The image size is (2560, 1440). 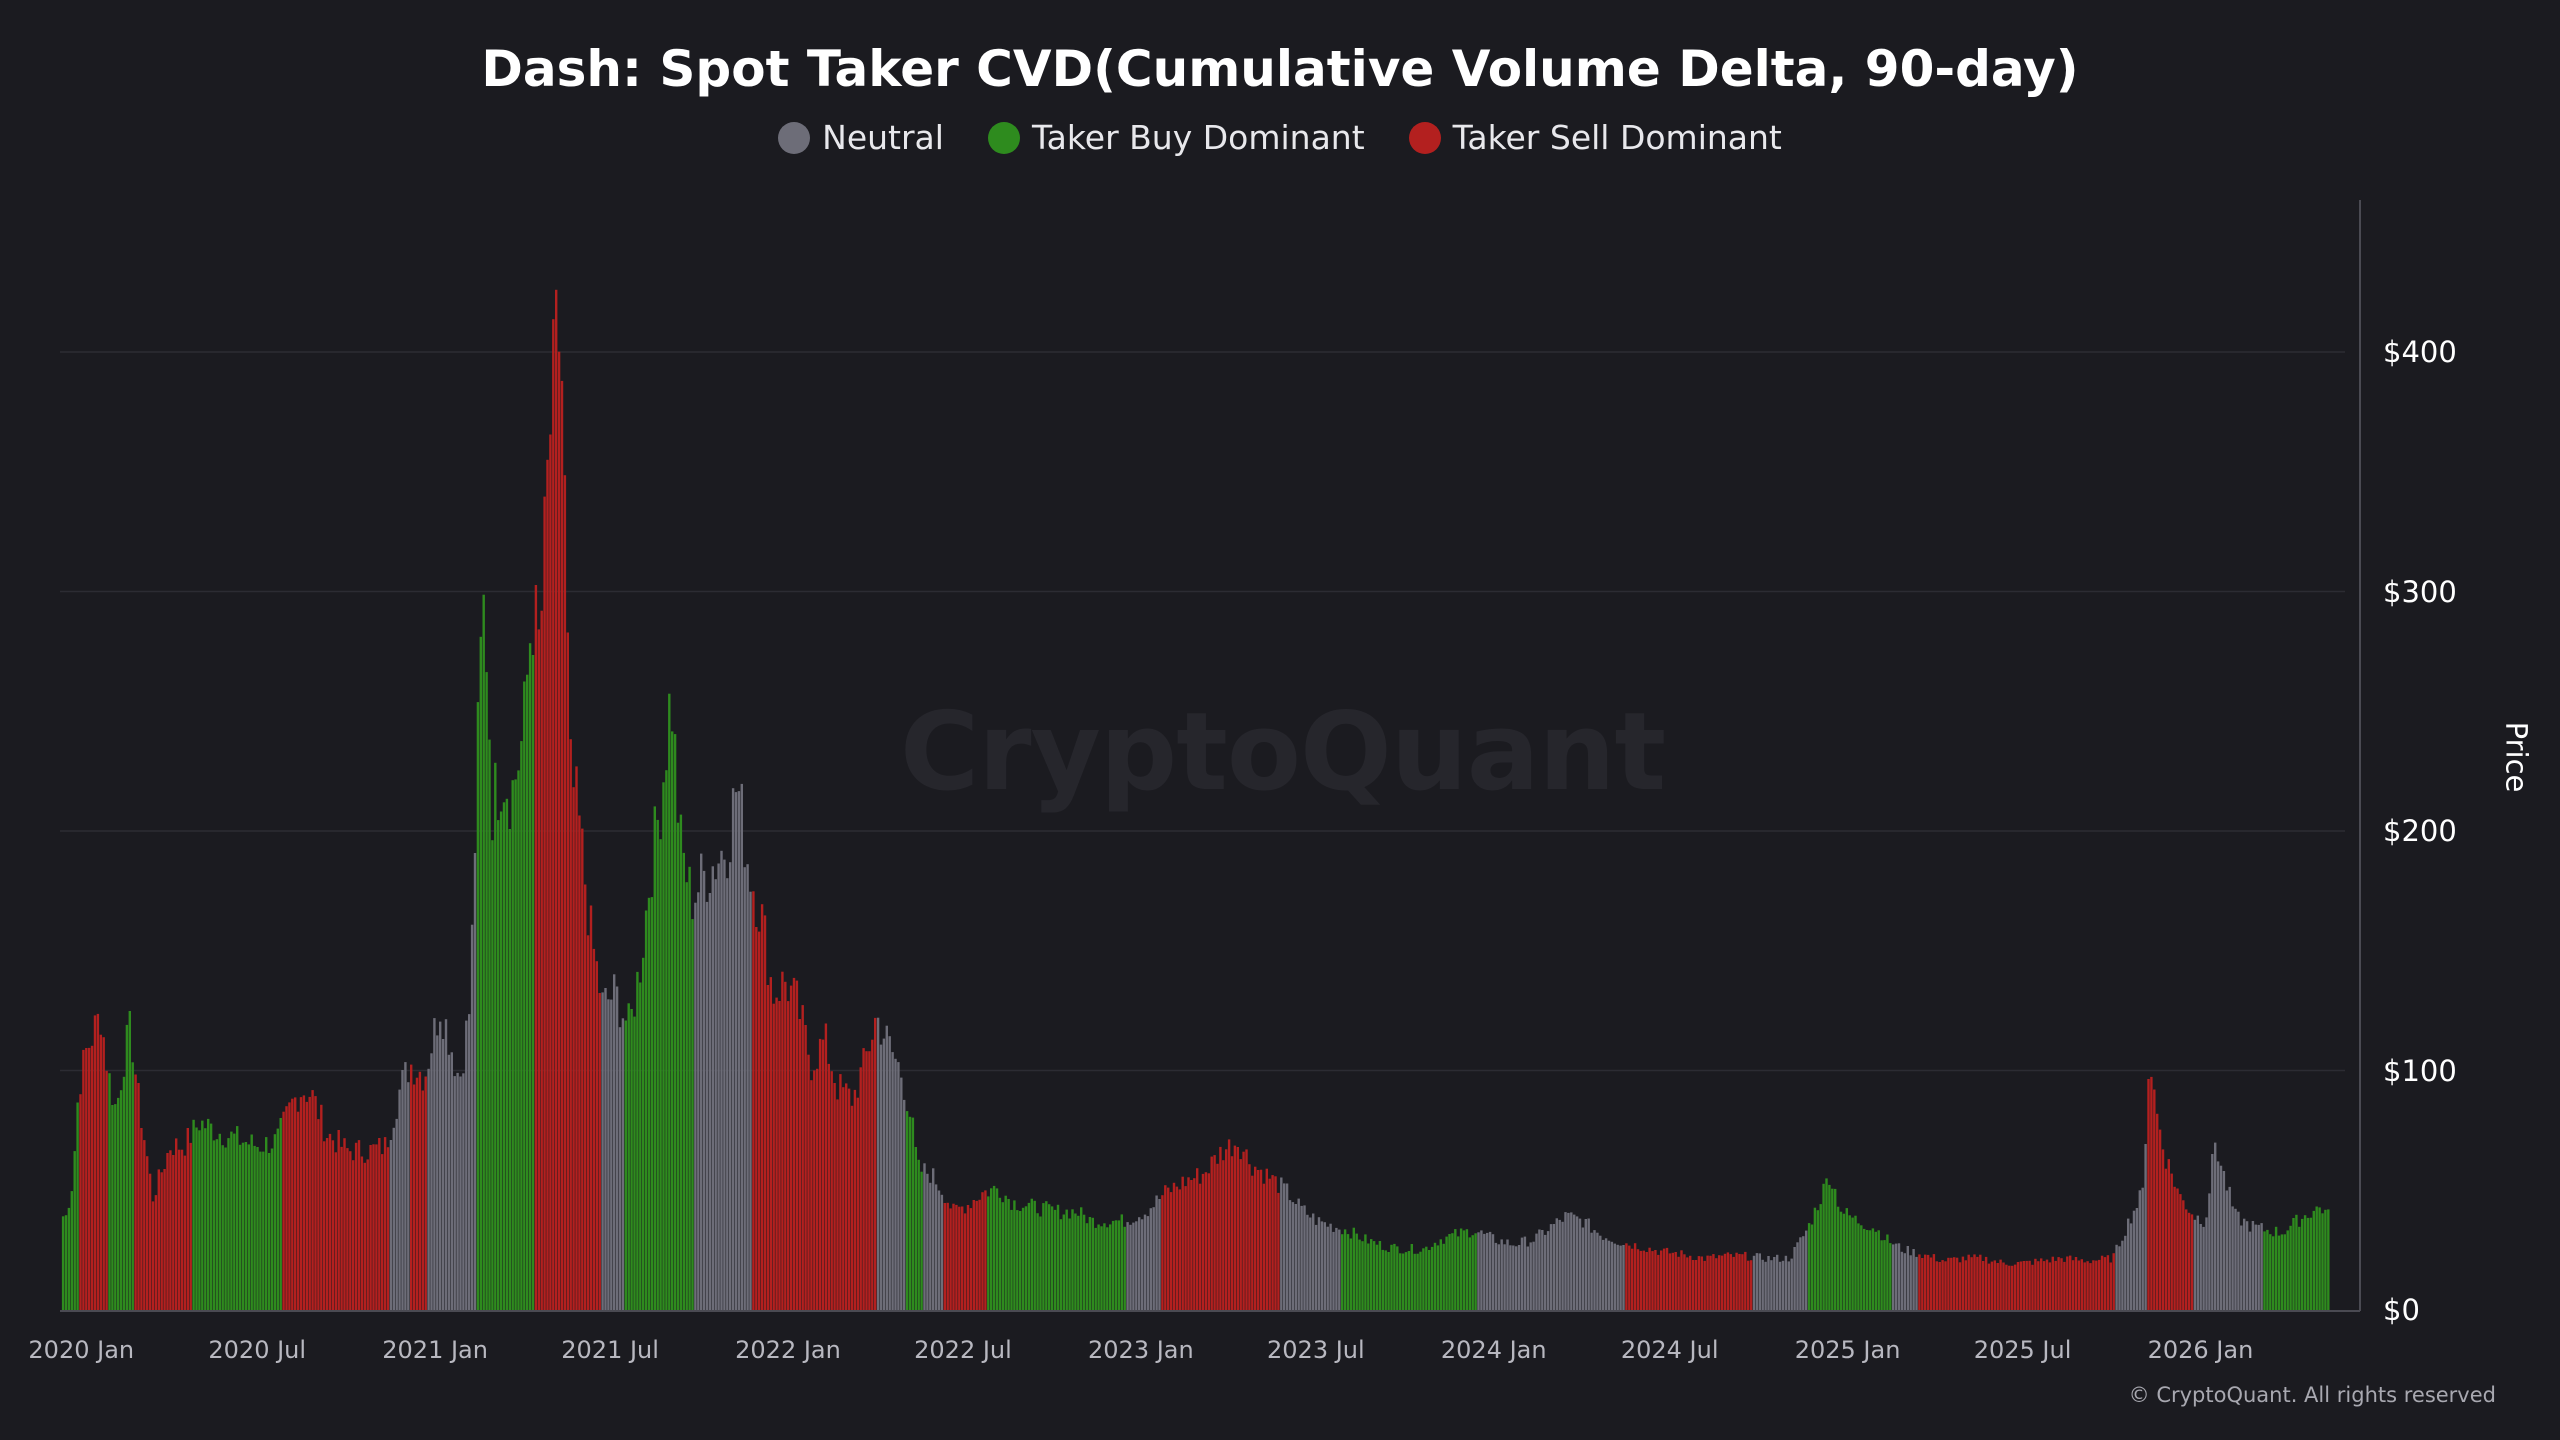 I want to click on legend-item-neutral: Neutral, so click(x=861, y=137).